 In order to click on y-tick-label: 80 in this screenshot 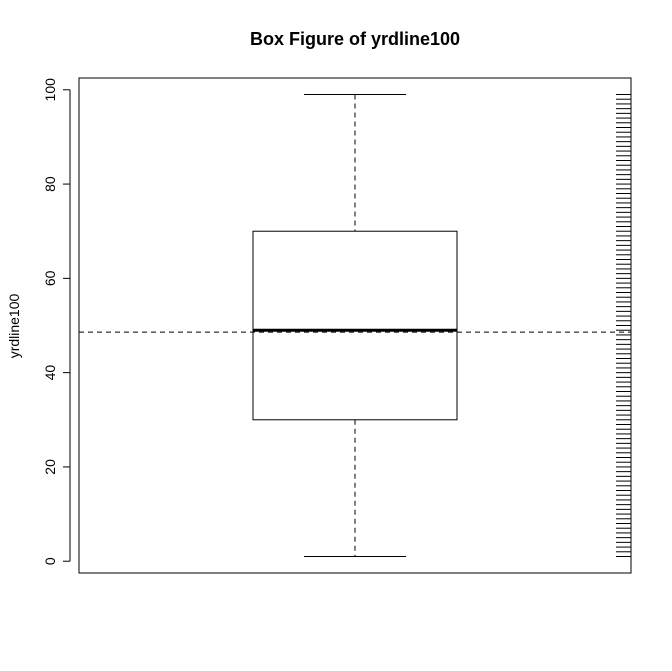, I will do `click(50, 184)`.